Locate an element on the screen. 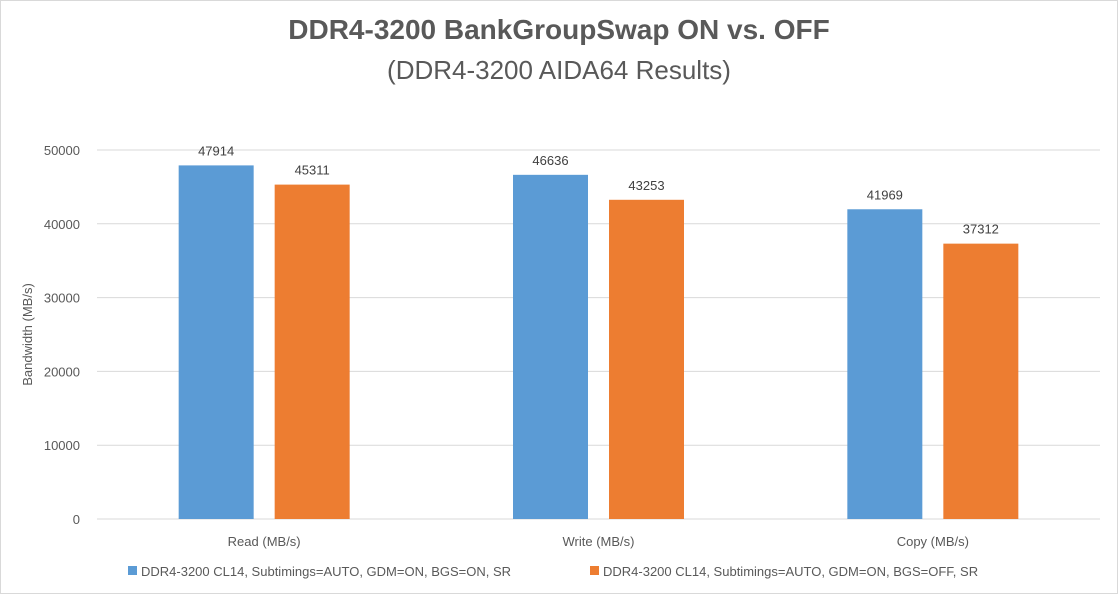 Image resolution: width=1118 pixels, height=594 pixels. y-tick-label: 0 is located at coordinates (76, 519).